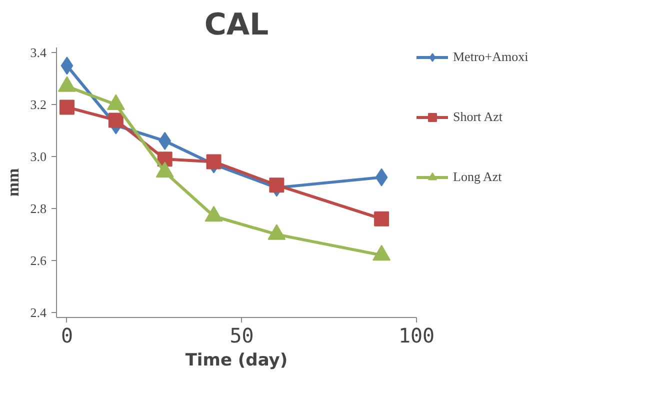 The image size is (650, 411). I want to click on chart-title: CAL, so click(236, 25).